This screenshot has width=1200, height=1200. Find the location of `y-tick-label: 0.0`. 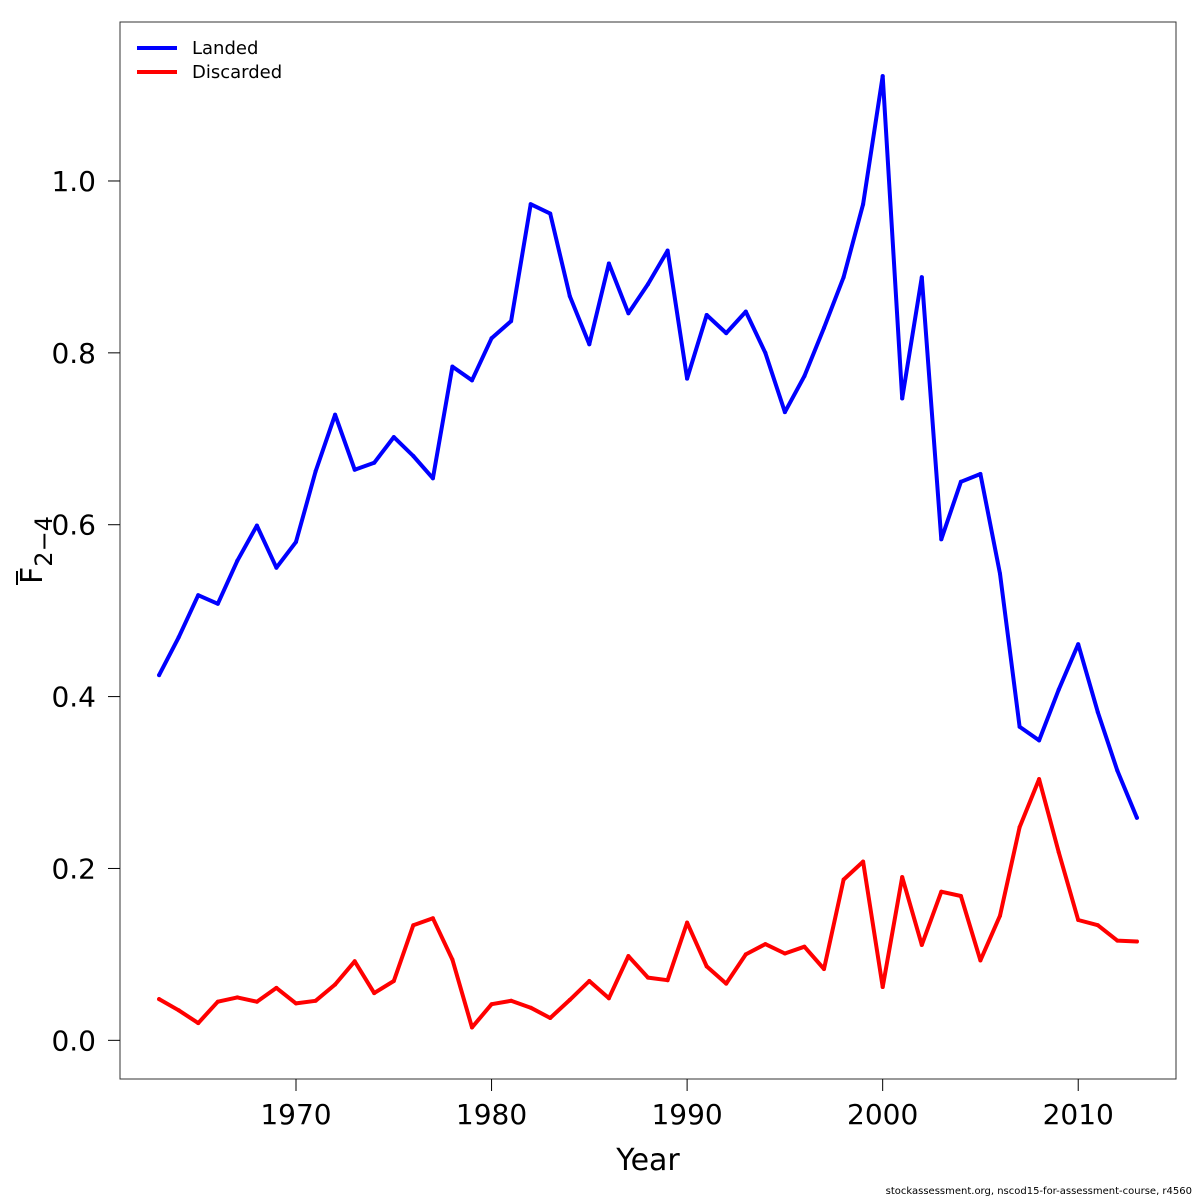

y-tick-label: 0.0 is located at coordinates (73, 1040).